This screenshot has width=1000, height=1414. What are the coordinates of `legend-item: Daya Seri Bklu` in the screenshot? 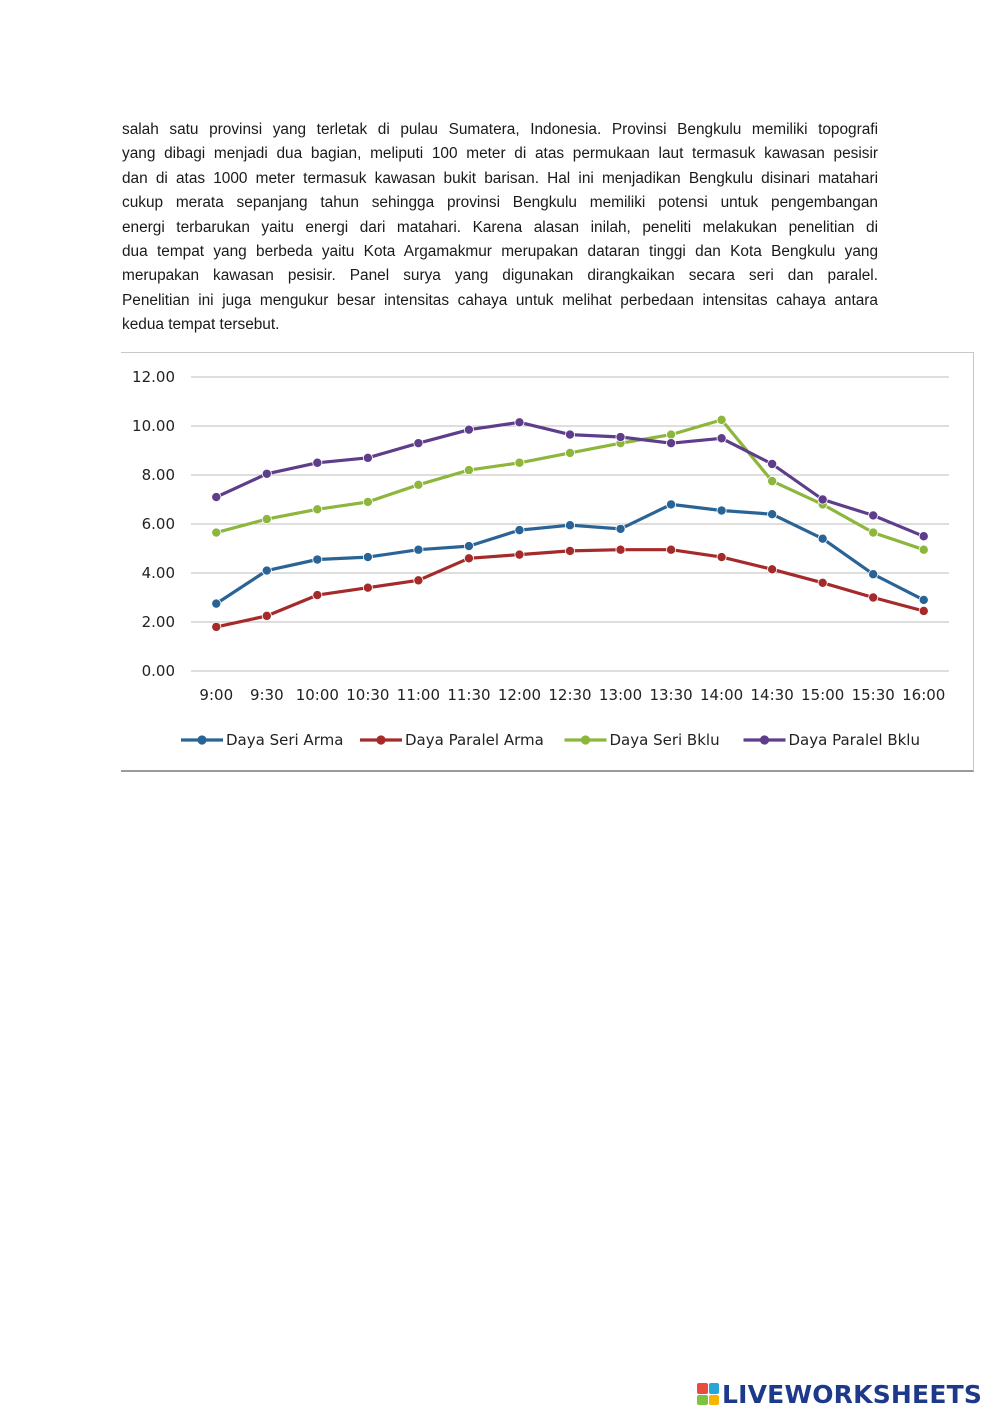 It's located at (642, 740).